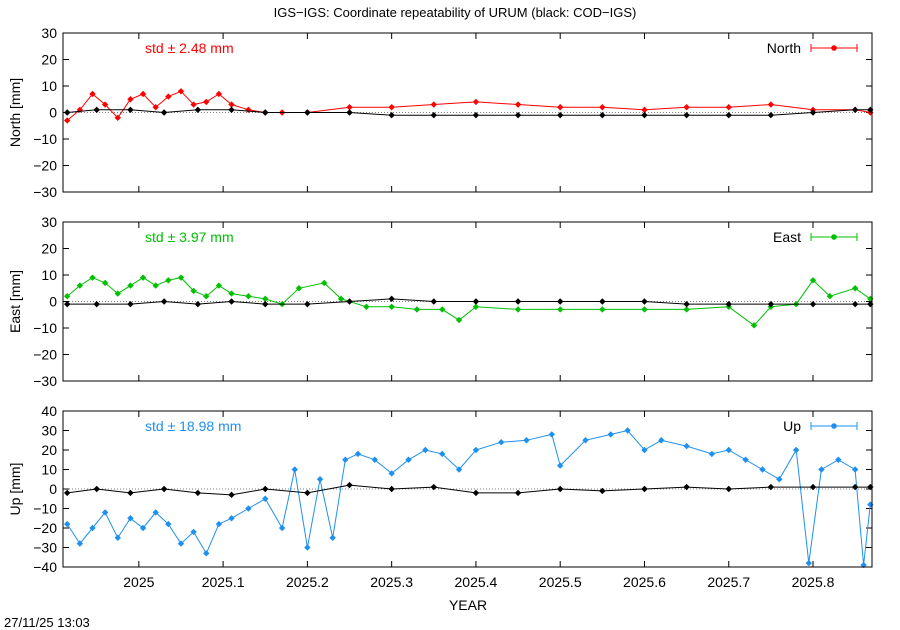 The image size is (900, 630). I want to click on x-tick-label: 2025.7, so click(728, 582).